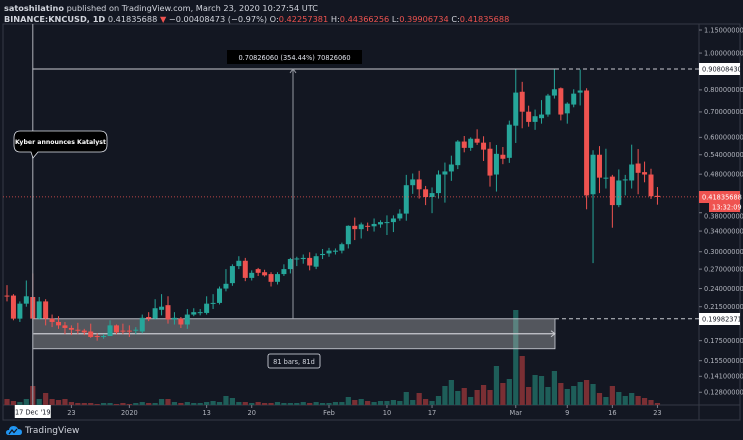  I want to click on time-tick-label: 13, so click(206, 413).